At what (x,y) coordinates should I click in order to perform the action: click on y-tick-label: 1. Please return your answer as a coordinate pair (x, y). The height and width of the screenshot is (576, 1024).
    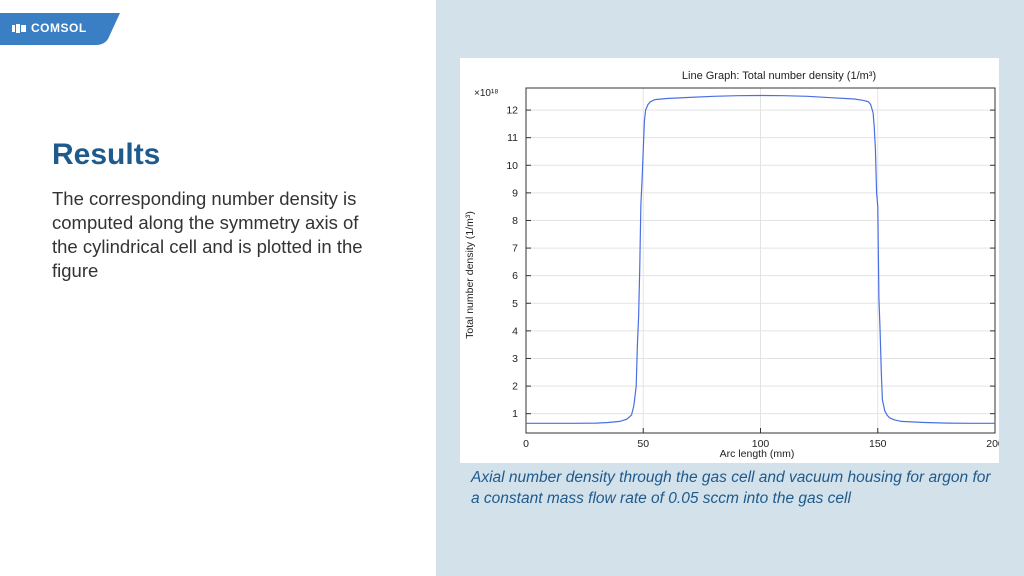
    Looking at the image, I should click on (515, 414).